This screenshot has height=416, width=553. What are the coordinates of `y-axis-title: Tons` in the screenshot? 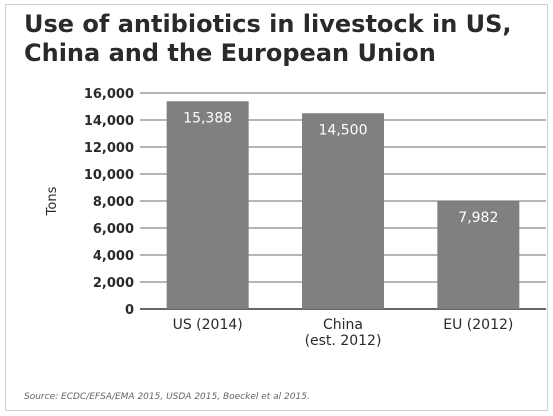 It's located at (52, 201).